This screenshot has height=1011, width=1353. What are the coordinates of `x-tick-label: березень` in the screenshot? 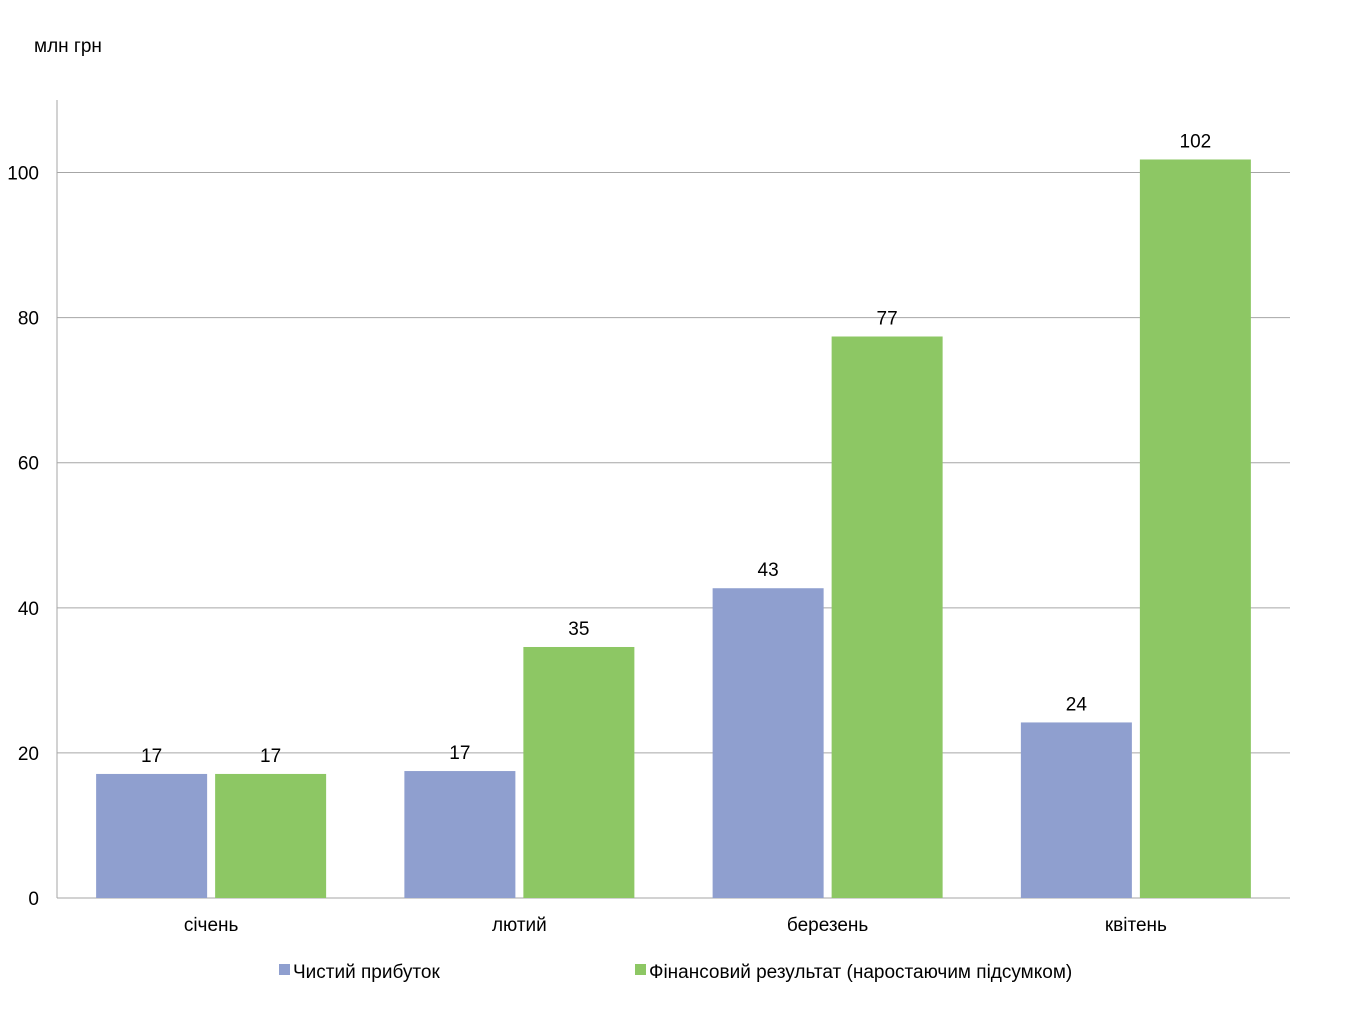 It's located at (828, 925).